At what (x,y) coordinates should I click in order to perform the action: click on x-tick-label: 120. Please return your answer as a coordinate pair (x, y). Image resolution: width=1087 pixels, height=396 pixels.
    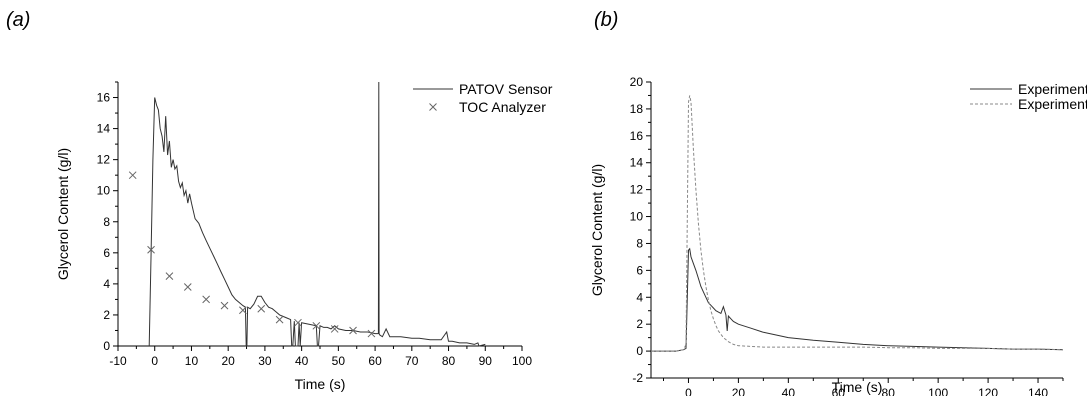
    Looking at the image, I should click on (988, 391).